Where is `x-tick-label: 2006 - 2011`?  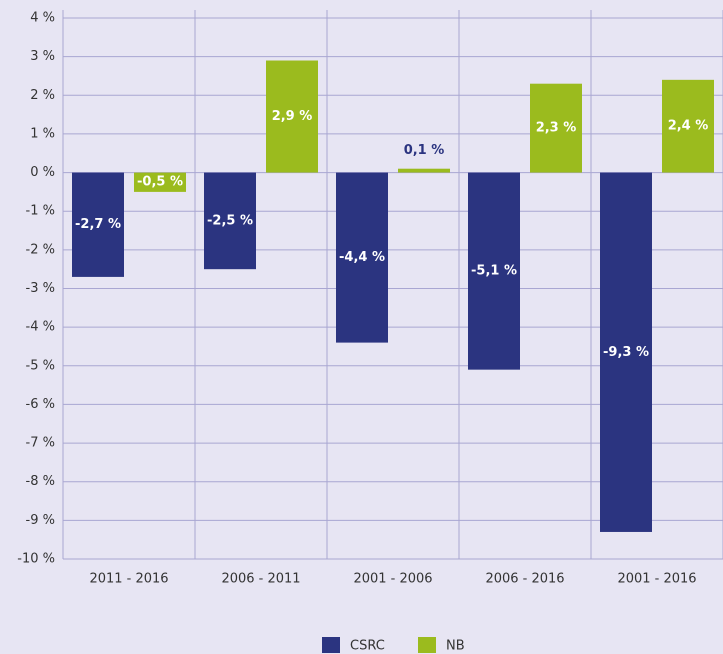 x-tick-label: 2006 - 2011 is located at coordinates (260, 579).